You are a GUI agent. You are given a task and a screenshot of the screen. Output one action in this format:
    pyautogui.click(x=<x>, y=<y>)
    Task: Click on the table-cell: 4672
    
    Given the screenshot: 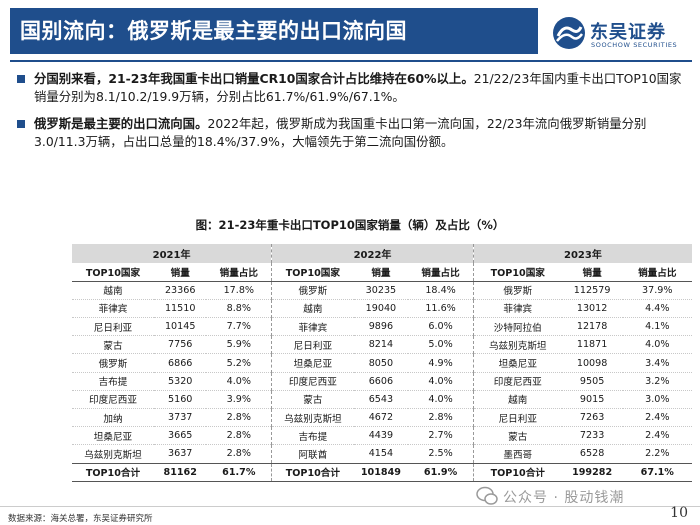 What is the action you would take?
    pyautogui.click(x=381, y=418)
    